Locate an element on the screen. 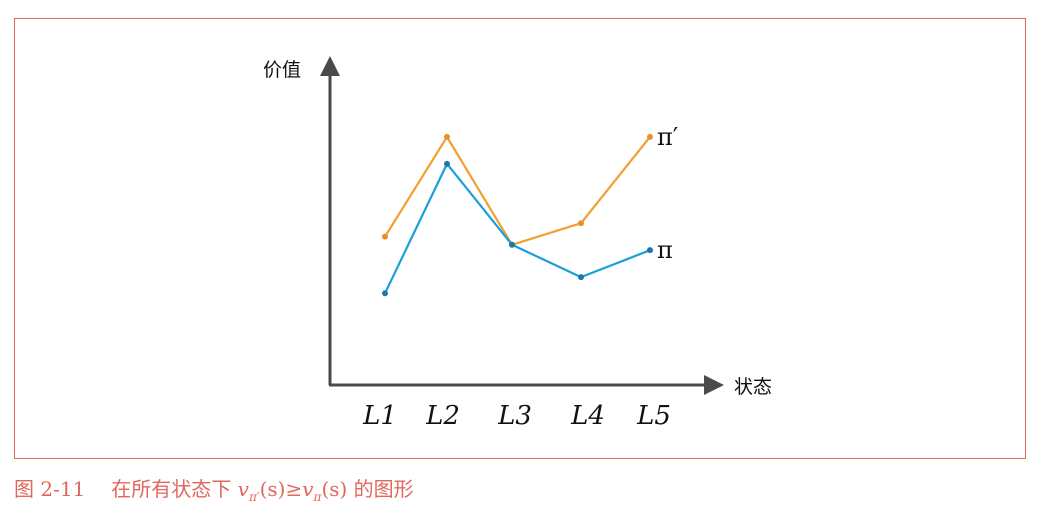  series-label-1: π is located at coordinates (665, 250).